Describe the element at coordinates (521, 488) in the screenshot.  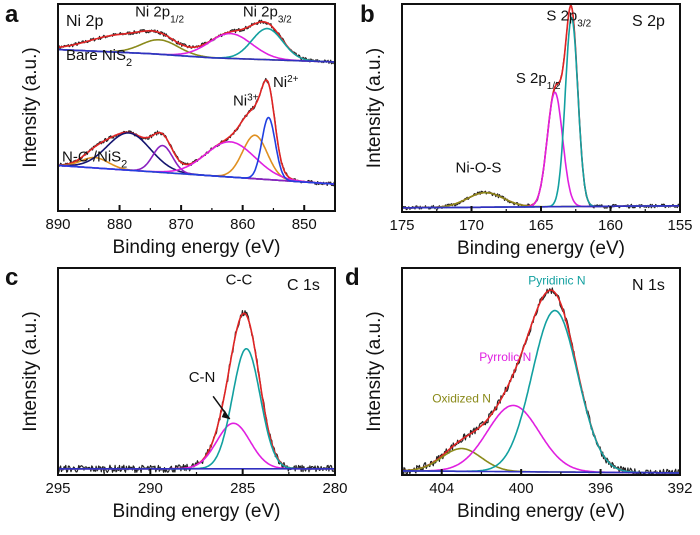
I see `x-tick-label: 400` at that location.